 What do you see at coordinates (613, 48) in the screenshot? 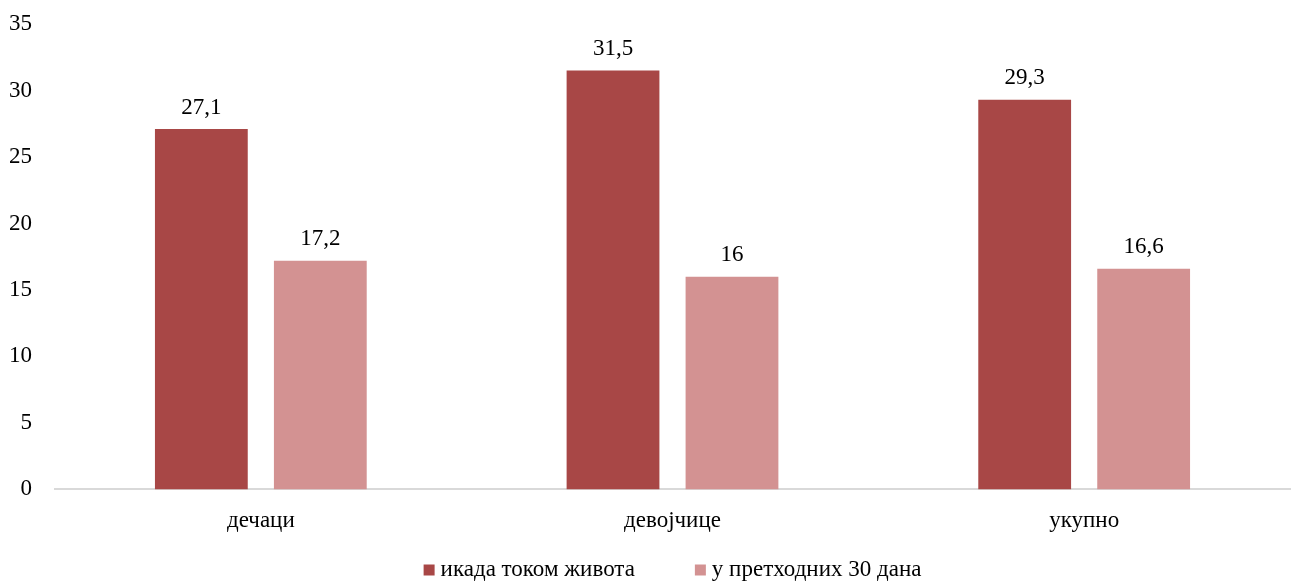
I see `data-label: 31,5` at bounding box center [613, 48].